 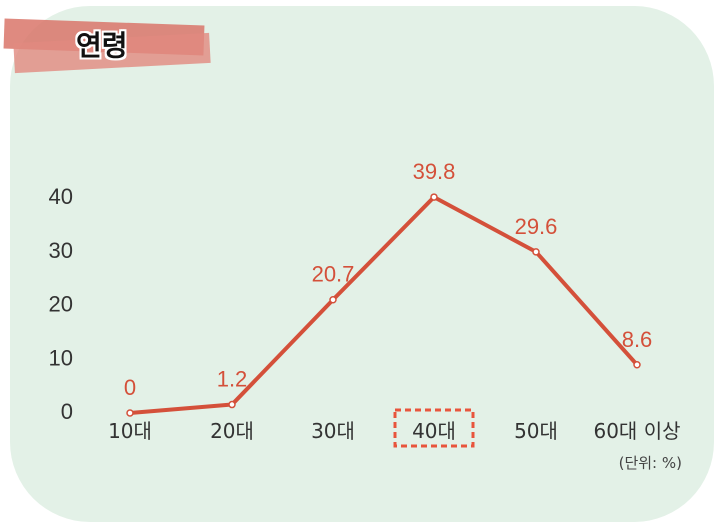 I want to click on x-category-label: 60대 이상, so click(x=636, y=431).